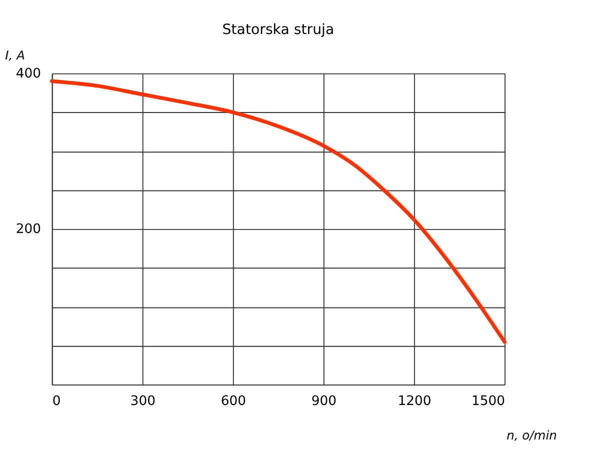  What do you see at coordinates (415, 401) in the screenshot?
I see `x-tick-label: 1200` at bounding box center [415, 401].